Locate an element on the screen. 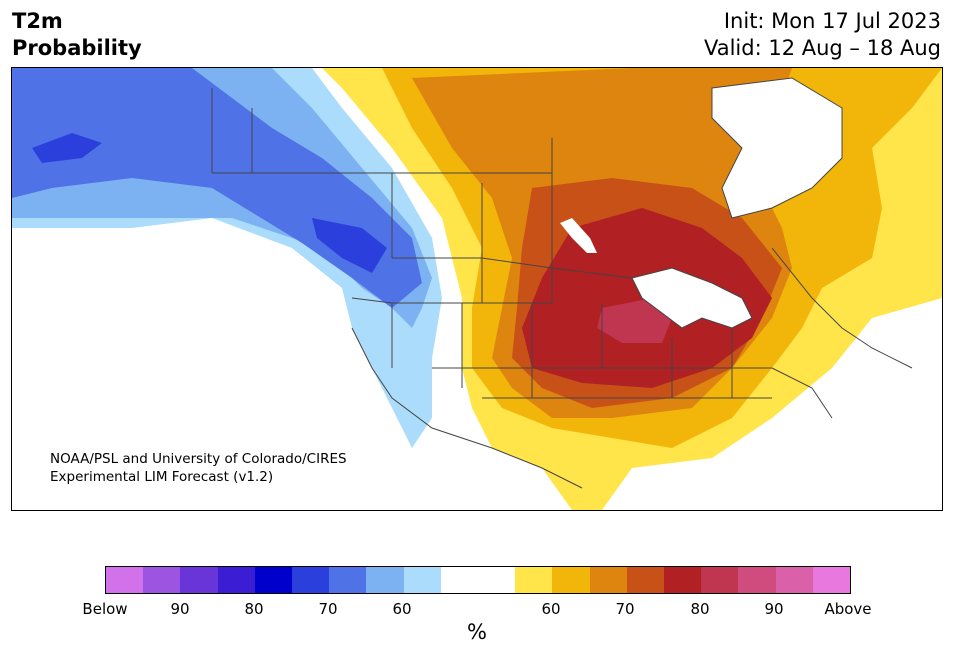 Image resolution: width=953 pixels, height=659 pixels. colorbar is located at coordinates (478, 580).